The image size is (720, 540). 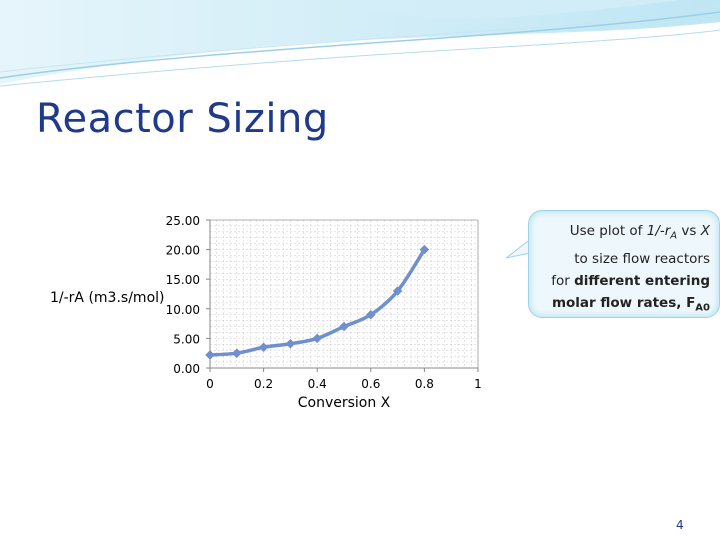 I want to click on callout-bubble, so click(x=624, y=264).